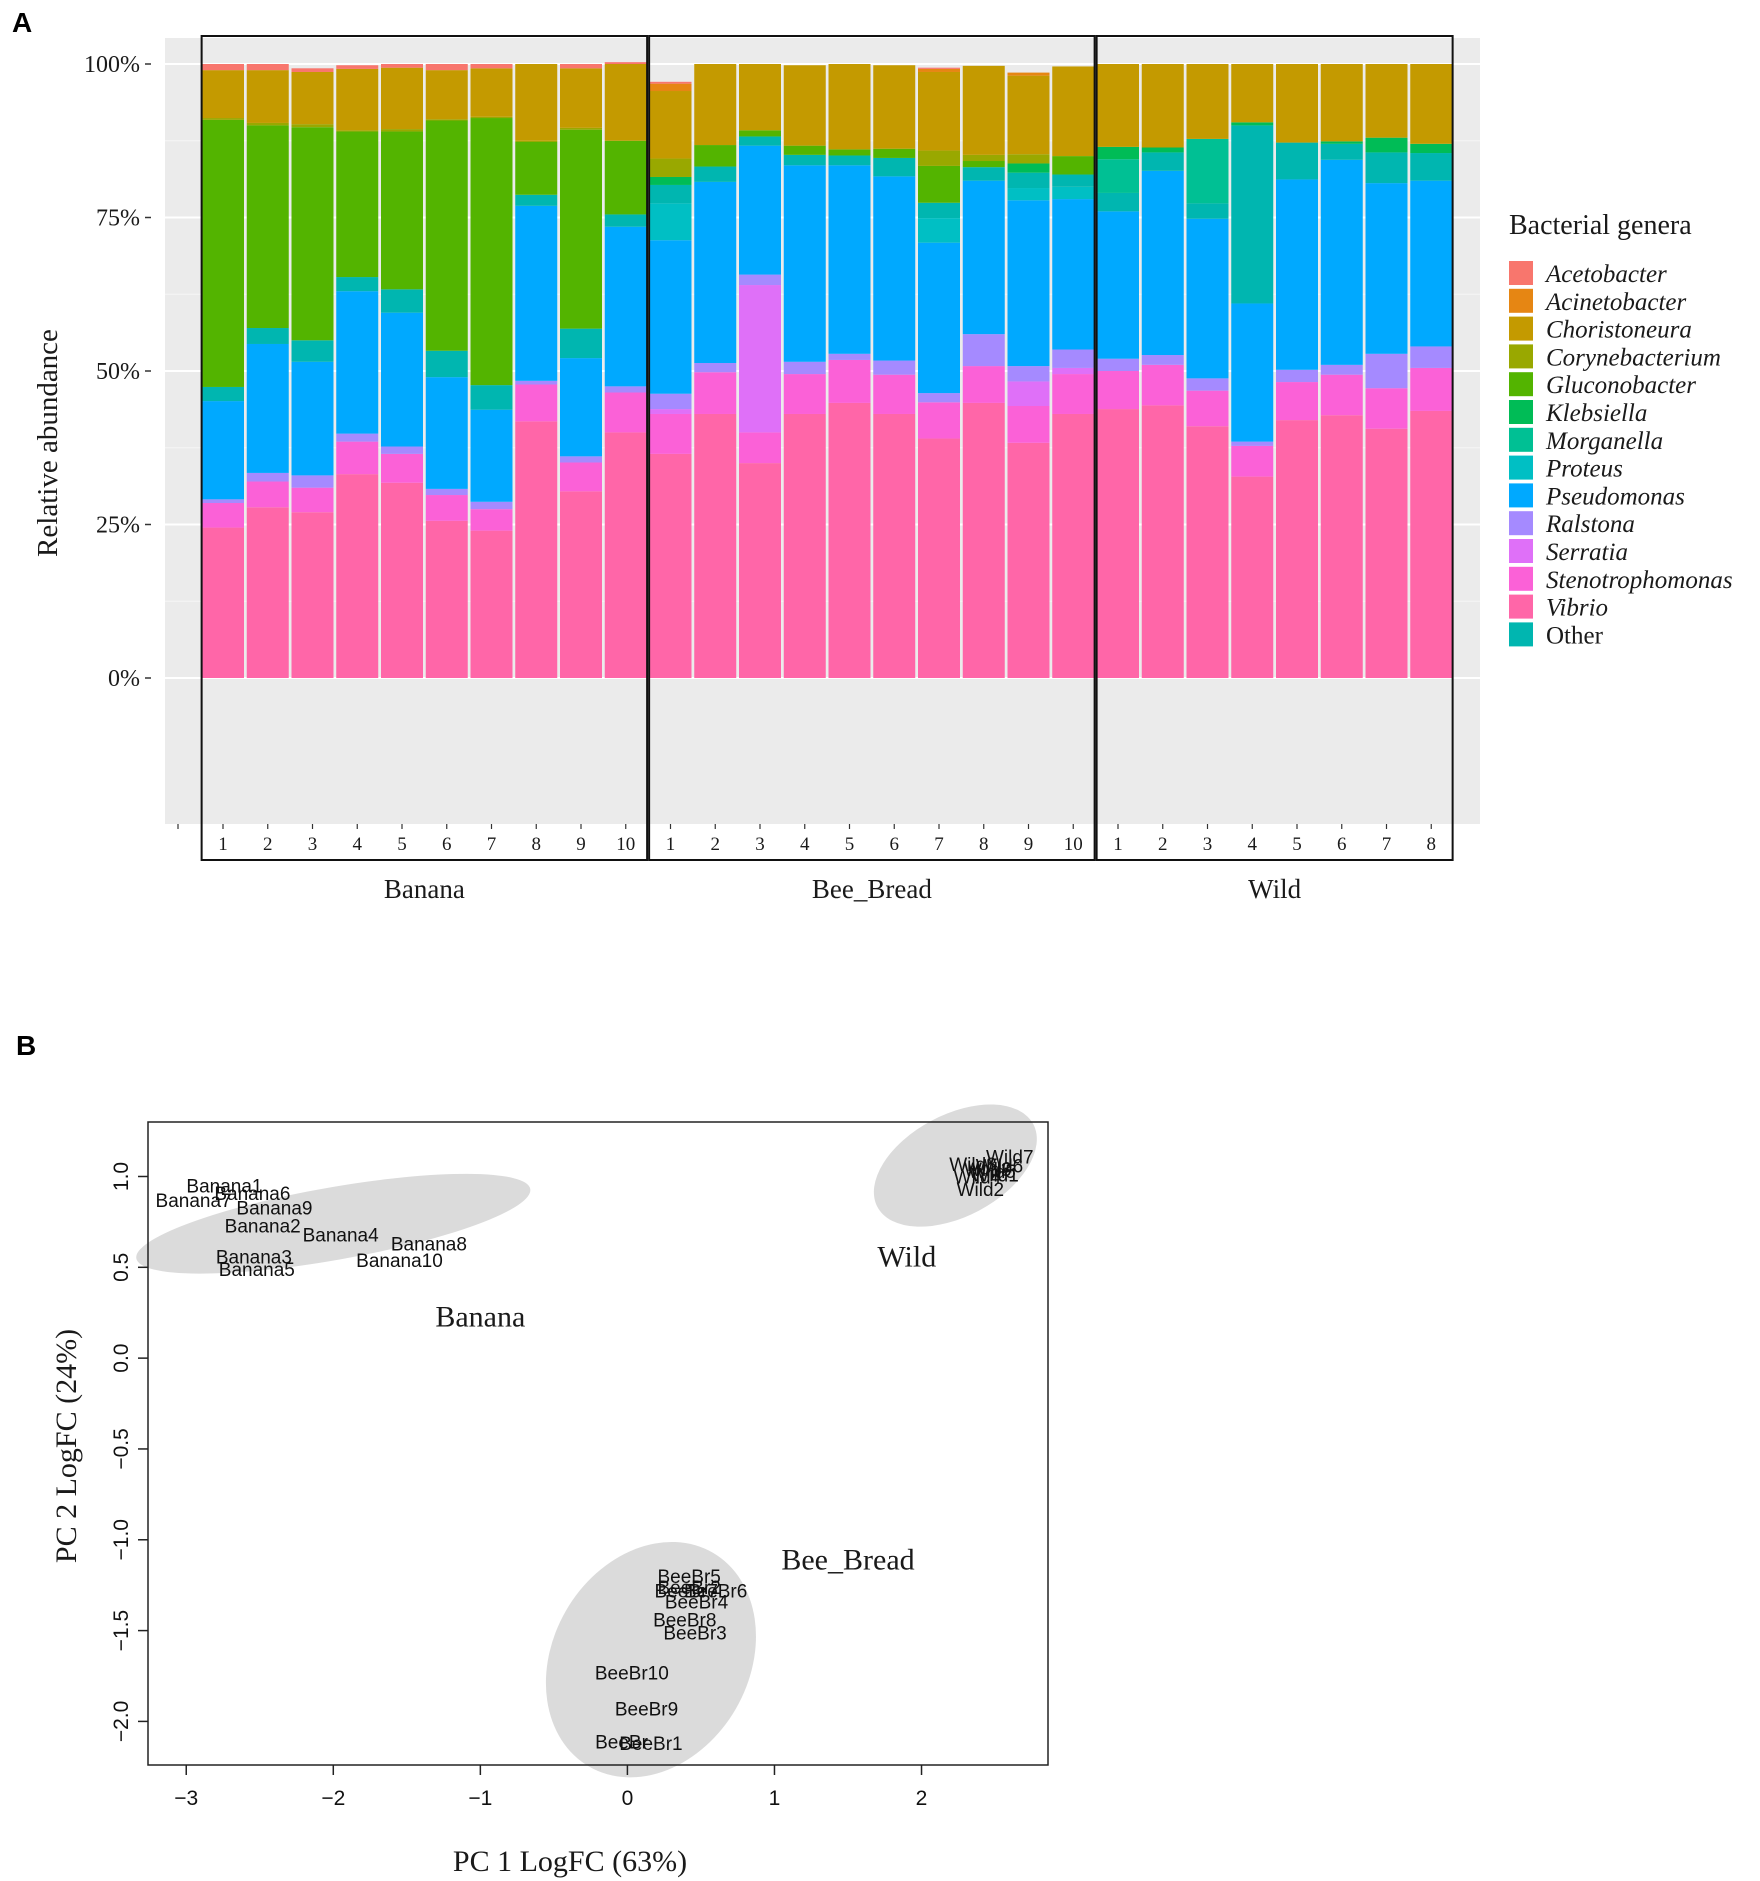 The width and height of the screenshot is (1760, 1881). Describe the element at coordinates (939, 230) in the screenshot. I see `segment-proteus` at that location.